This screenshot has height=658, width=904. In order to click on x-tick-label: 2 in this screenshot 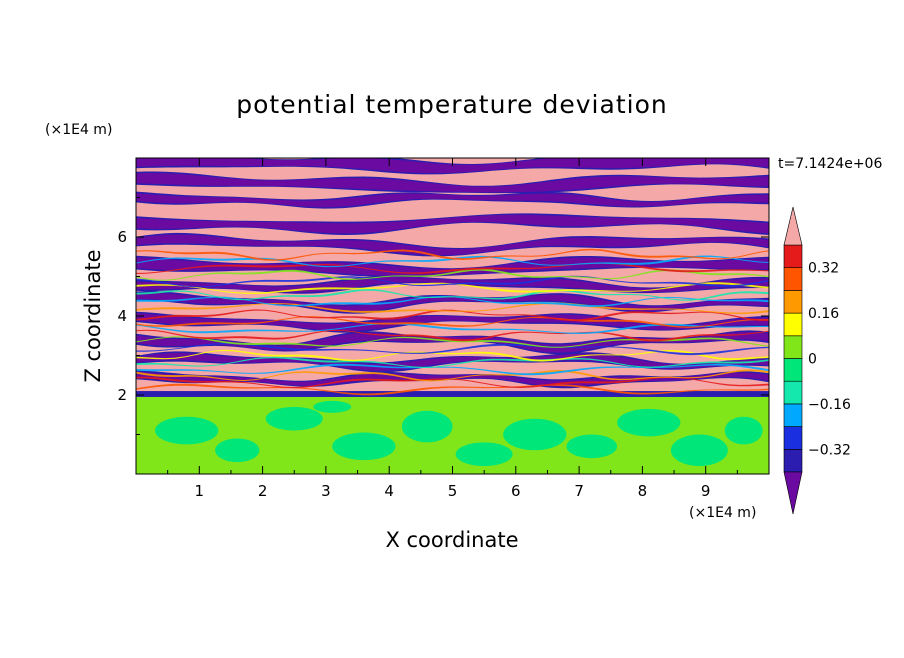, I will do `click(263, 491)`.